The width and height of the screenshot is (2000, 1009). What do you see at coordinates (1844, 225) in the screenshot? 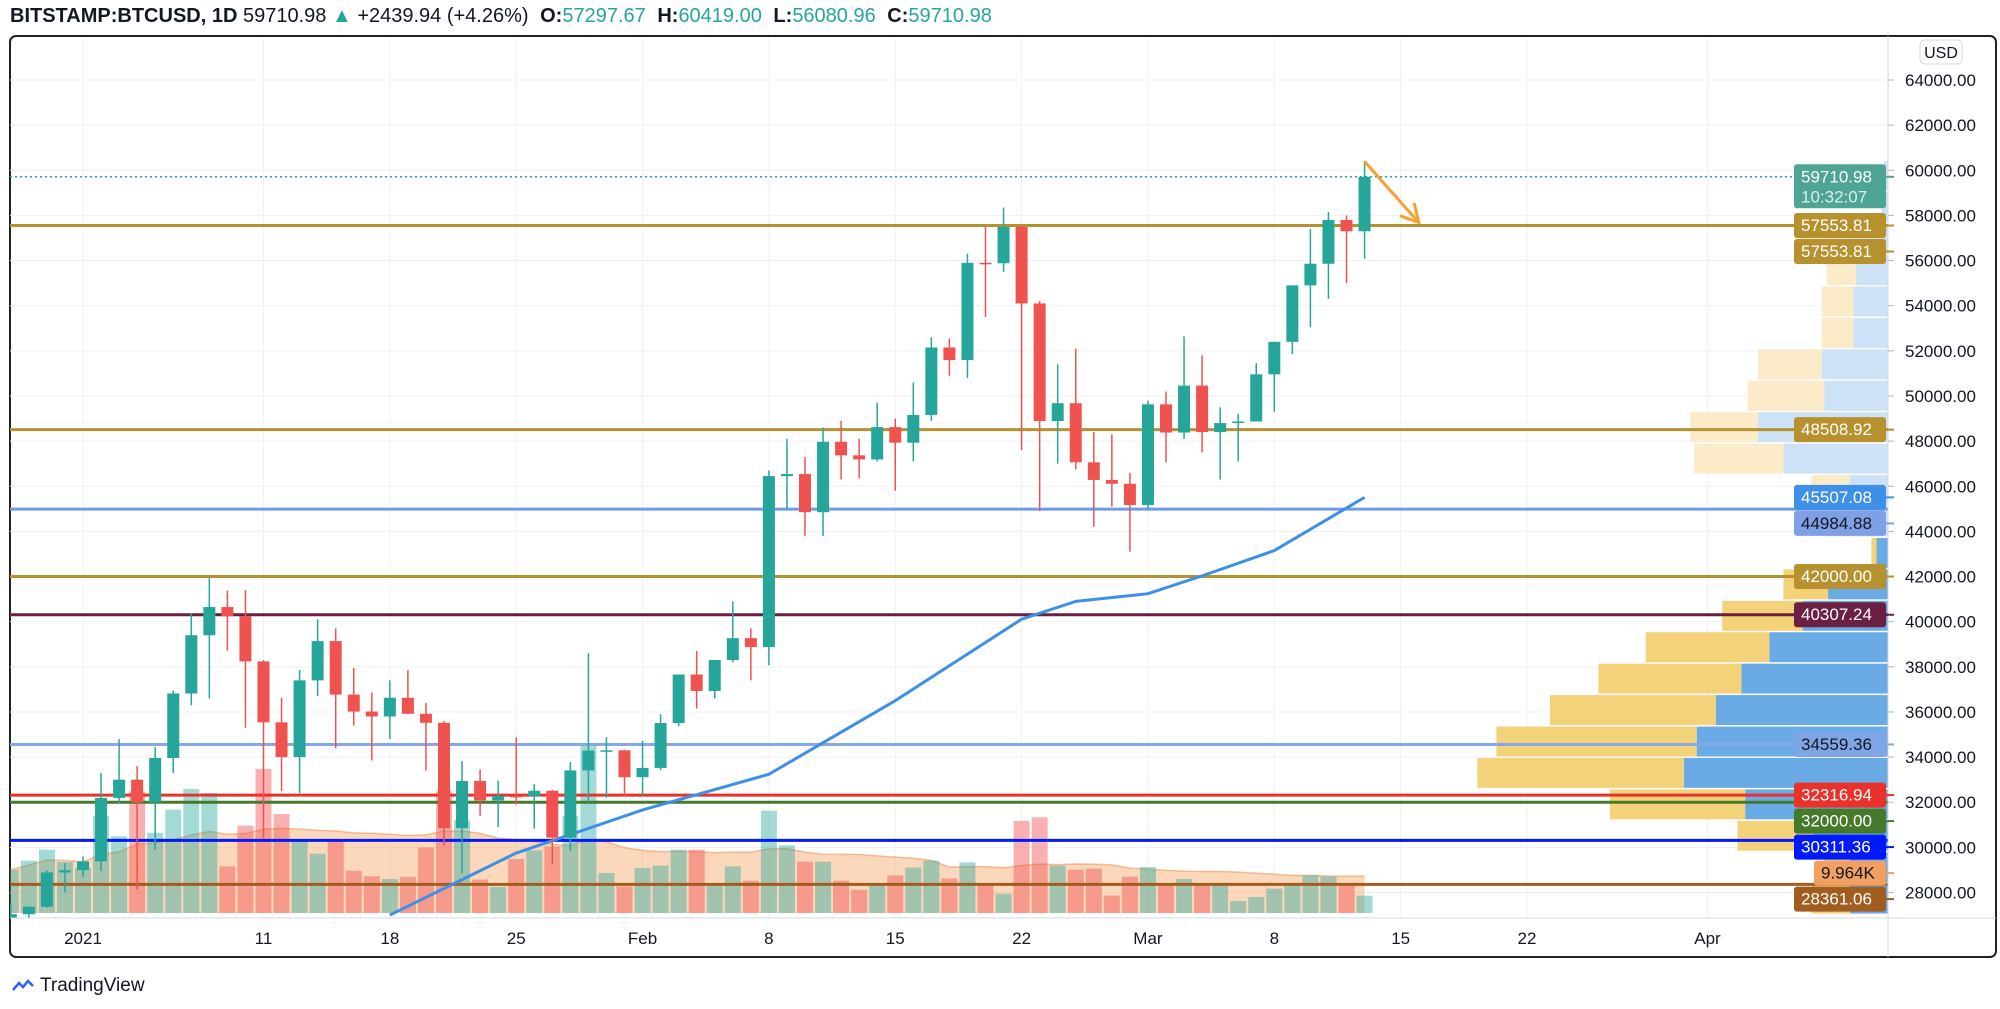
I see `price-axis-label: 57553.81` at bounding box center [1844, 225].